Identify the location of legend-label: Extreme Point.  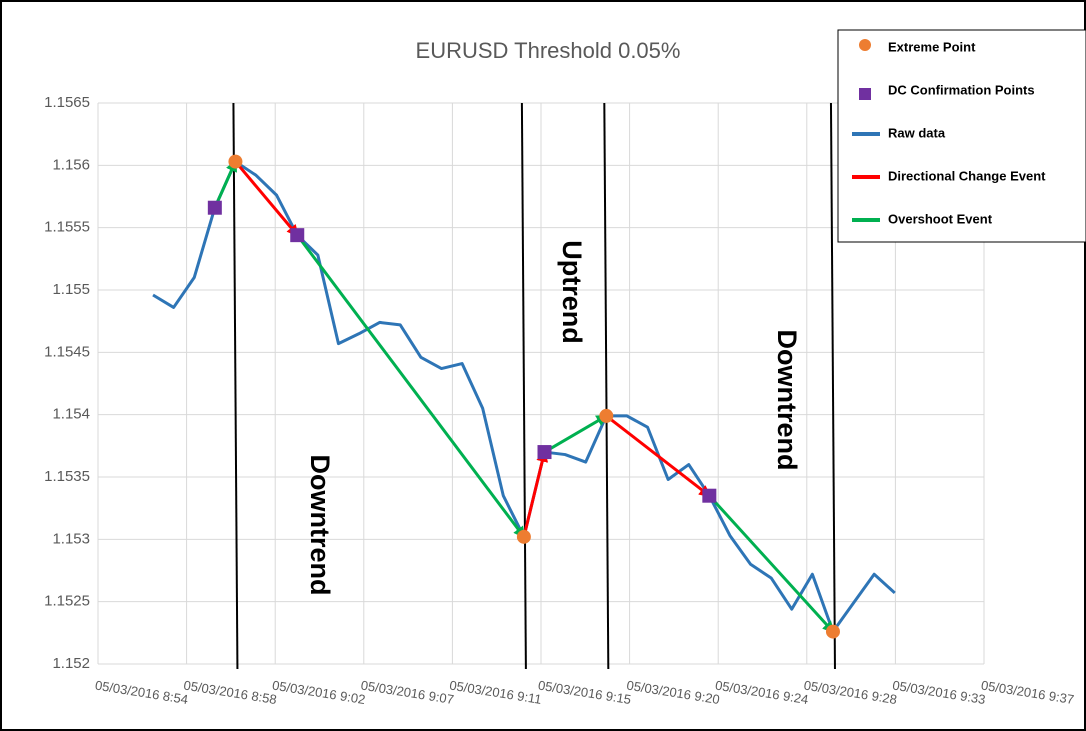
(932, 46).